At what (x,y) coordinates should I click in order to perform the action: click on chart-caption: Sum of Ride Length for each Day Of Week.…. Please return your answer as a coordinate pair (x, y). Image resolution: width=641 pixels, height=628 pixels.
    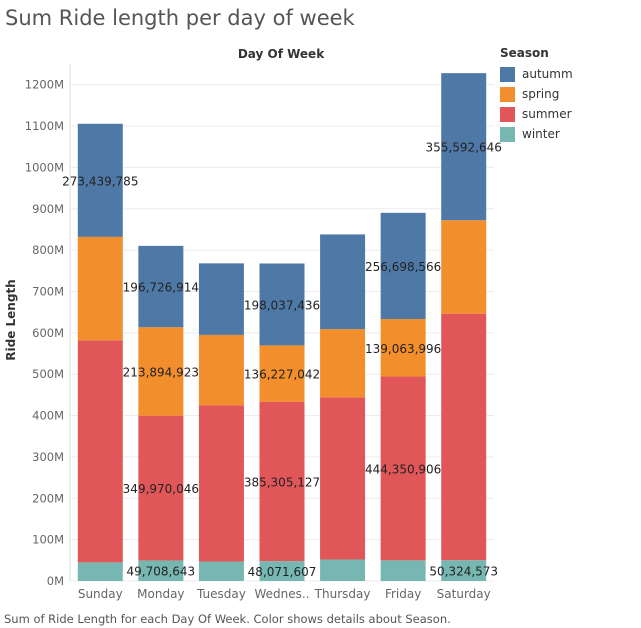
    Looking at the image, I should click on (227, 619).